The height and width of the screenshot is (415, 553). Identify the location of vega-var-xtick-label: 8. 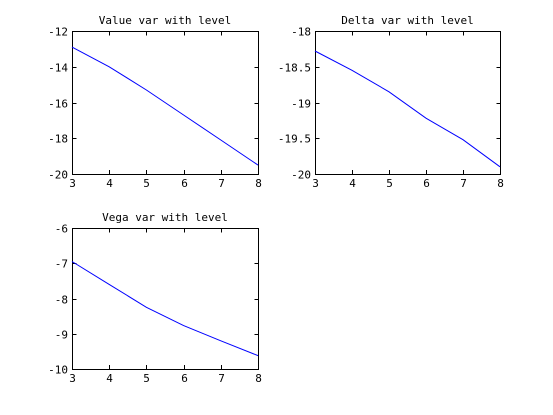
(258, 378).